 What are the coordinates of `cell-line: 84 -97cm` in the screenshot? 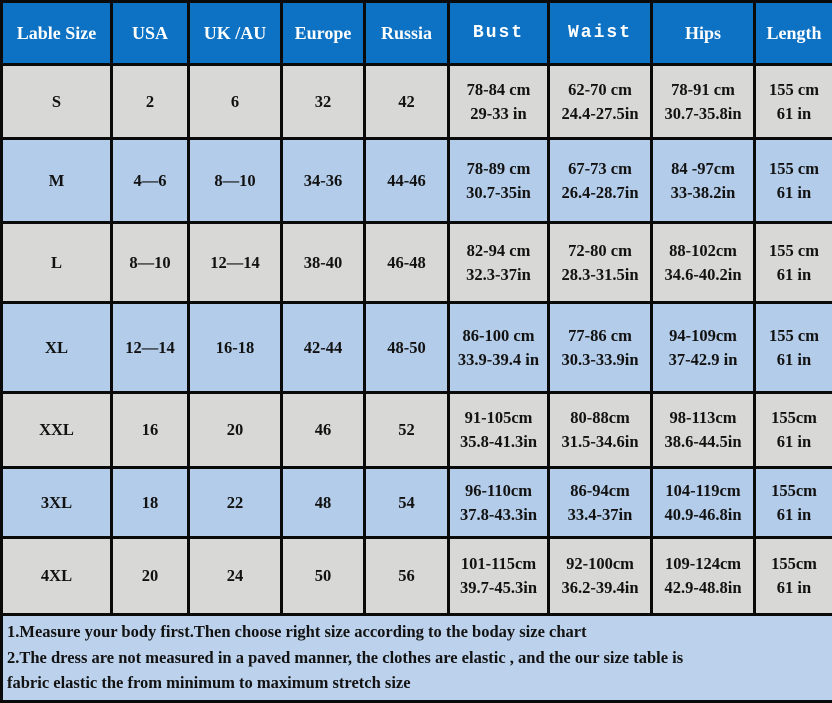 It's located at (703, 169).